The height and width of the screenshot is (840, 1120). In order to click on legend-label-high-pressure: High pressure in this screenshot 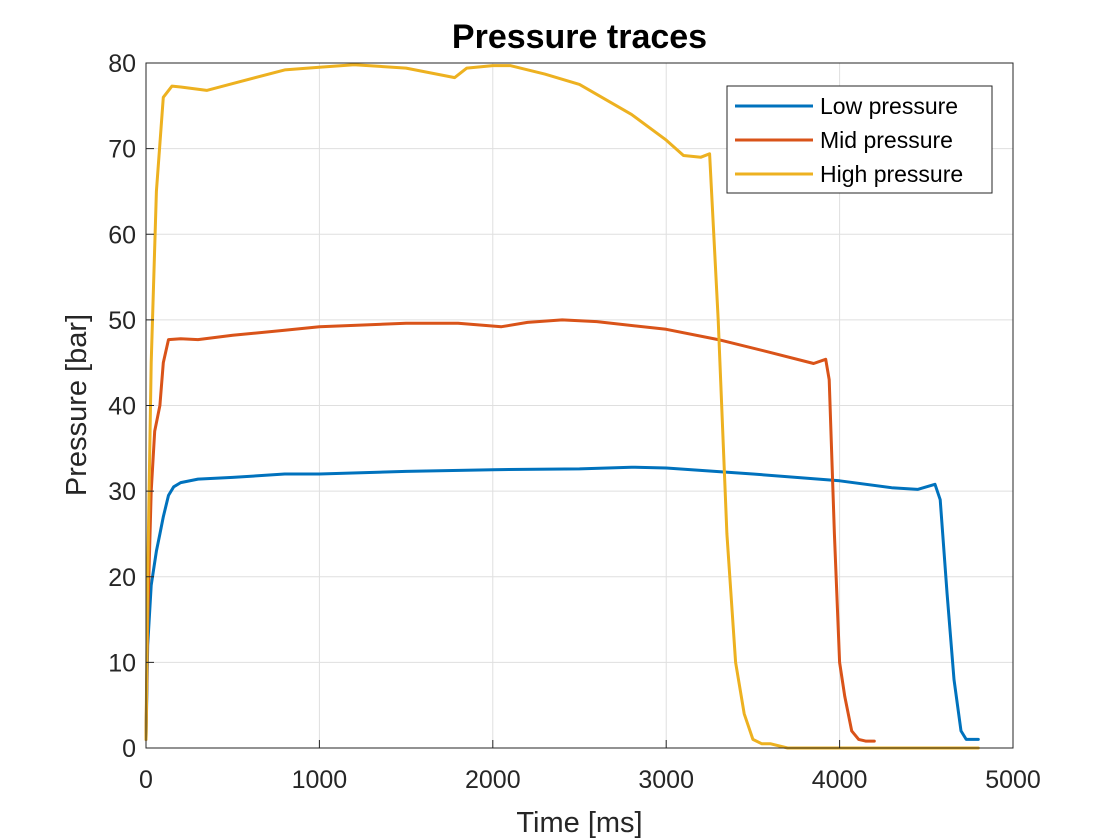, I will do `click(891, 174)`.